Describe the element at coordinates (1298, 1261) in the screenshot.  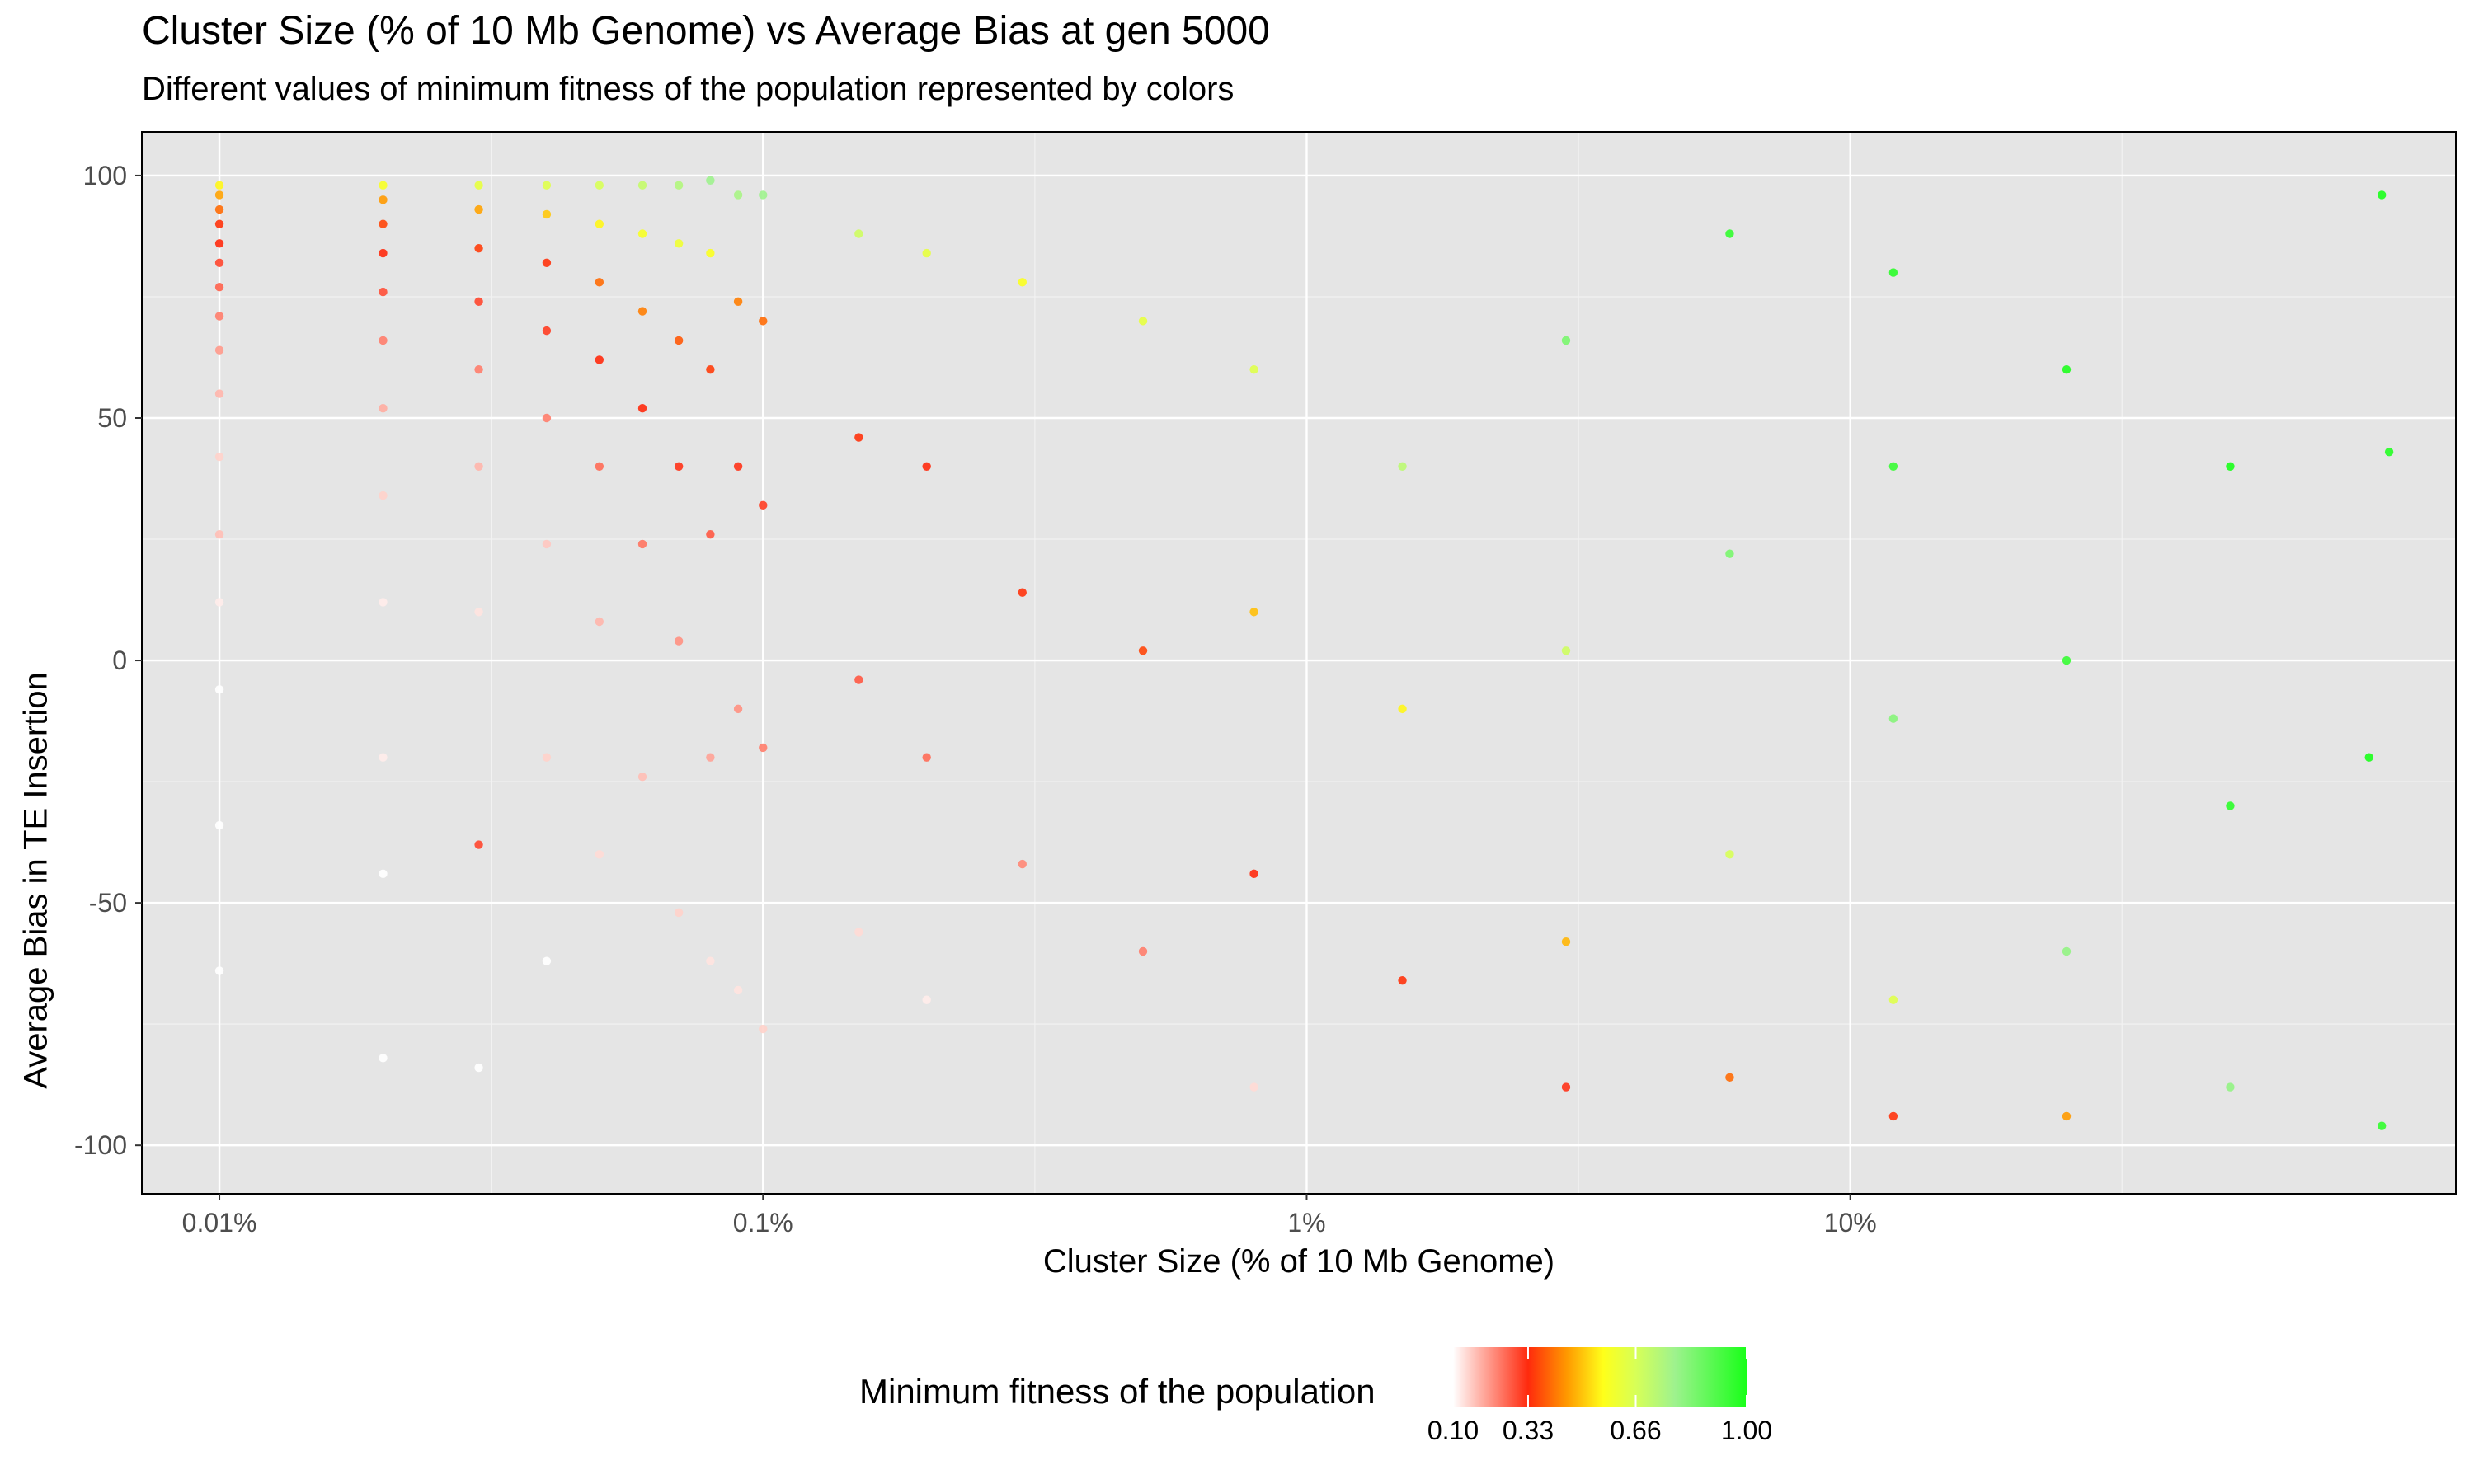
I see `x-axis-label: Cluster Size (% of 10 Mb Genome)` at that location.